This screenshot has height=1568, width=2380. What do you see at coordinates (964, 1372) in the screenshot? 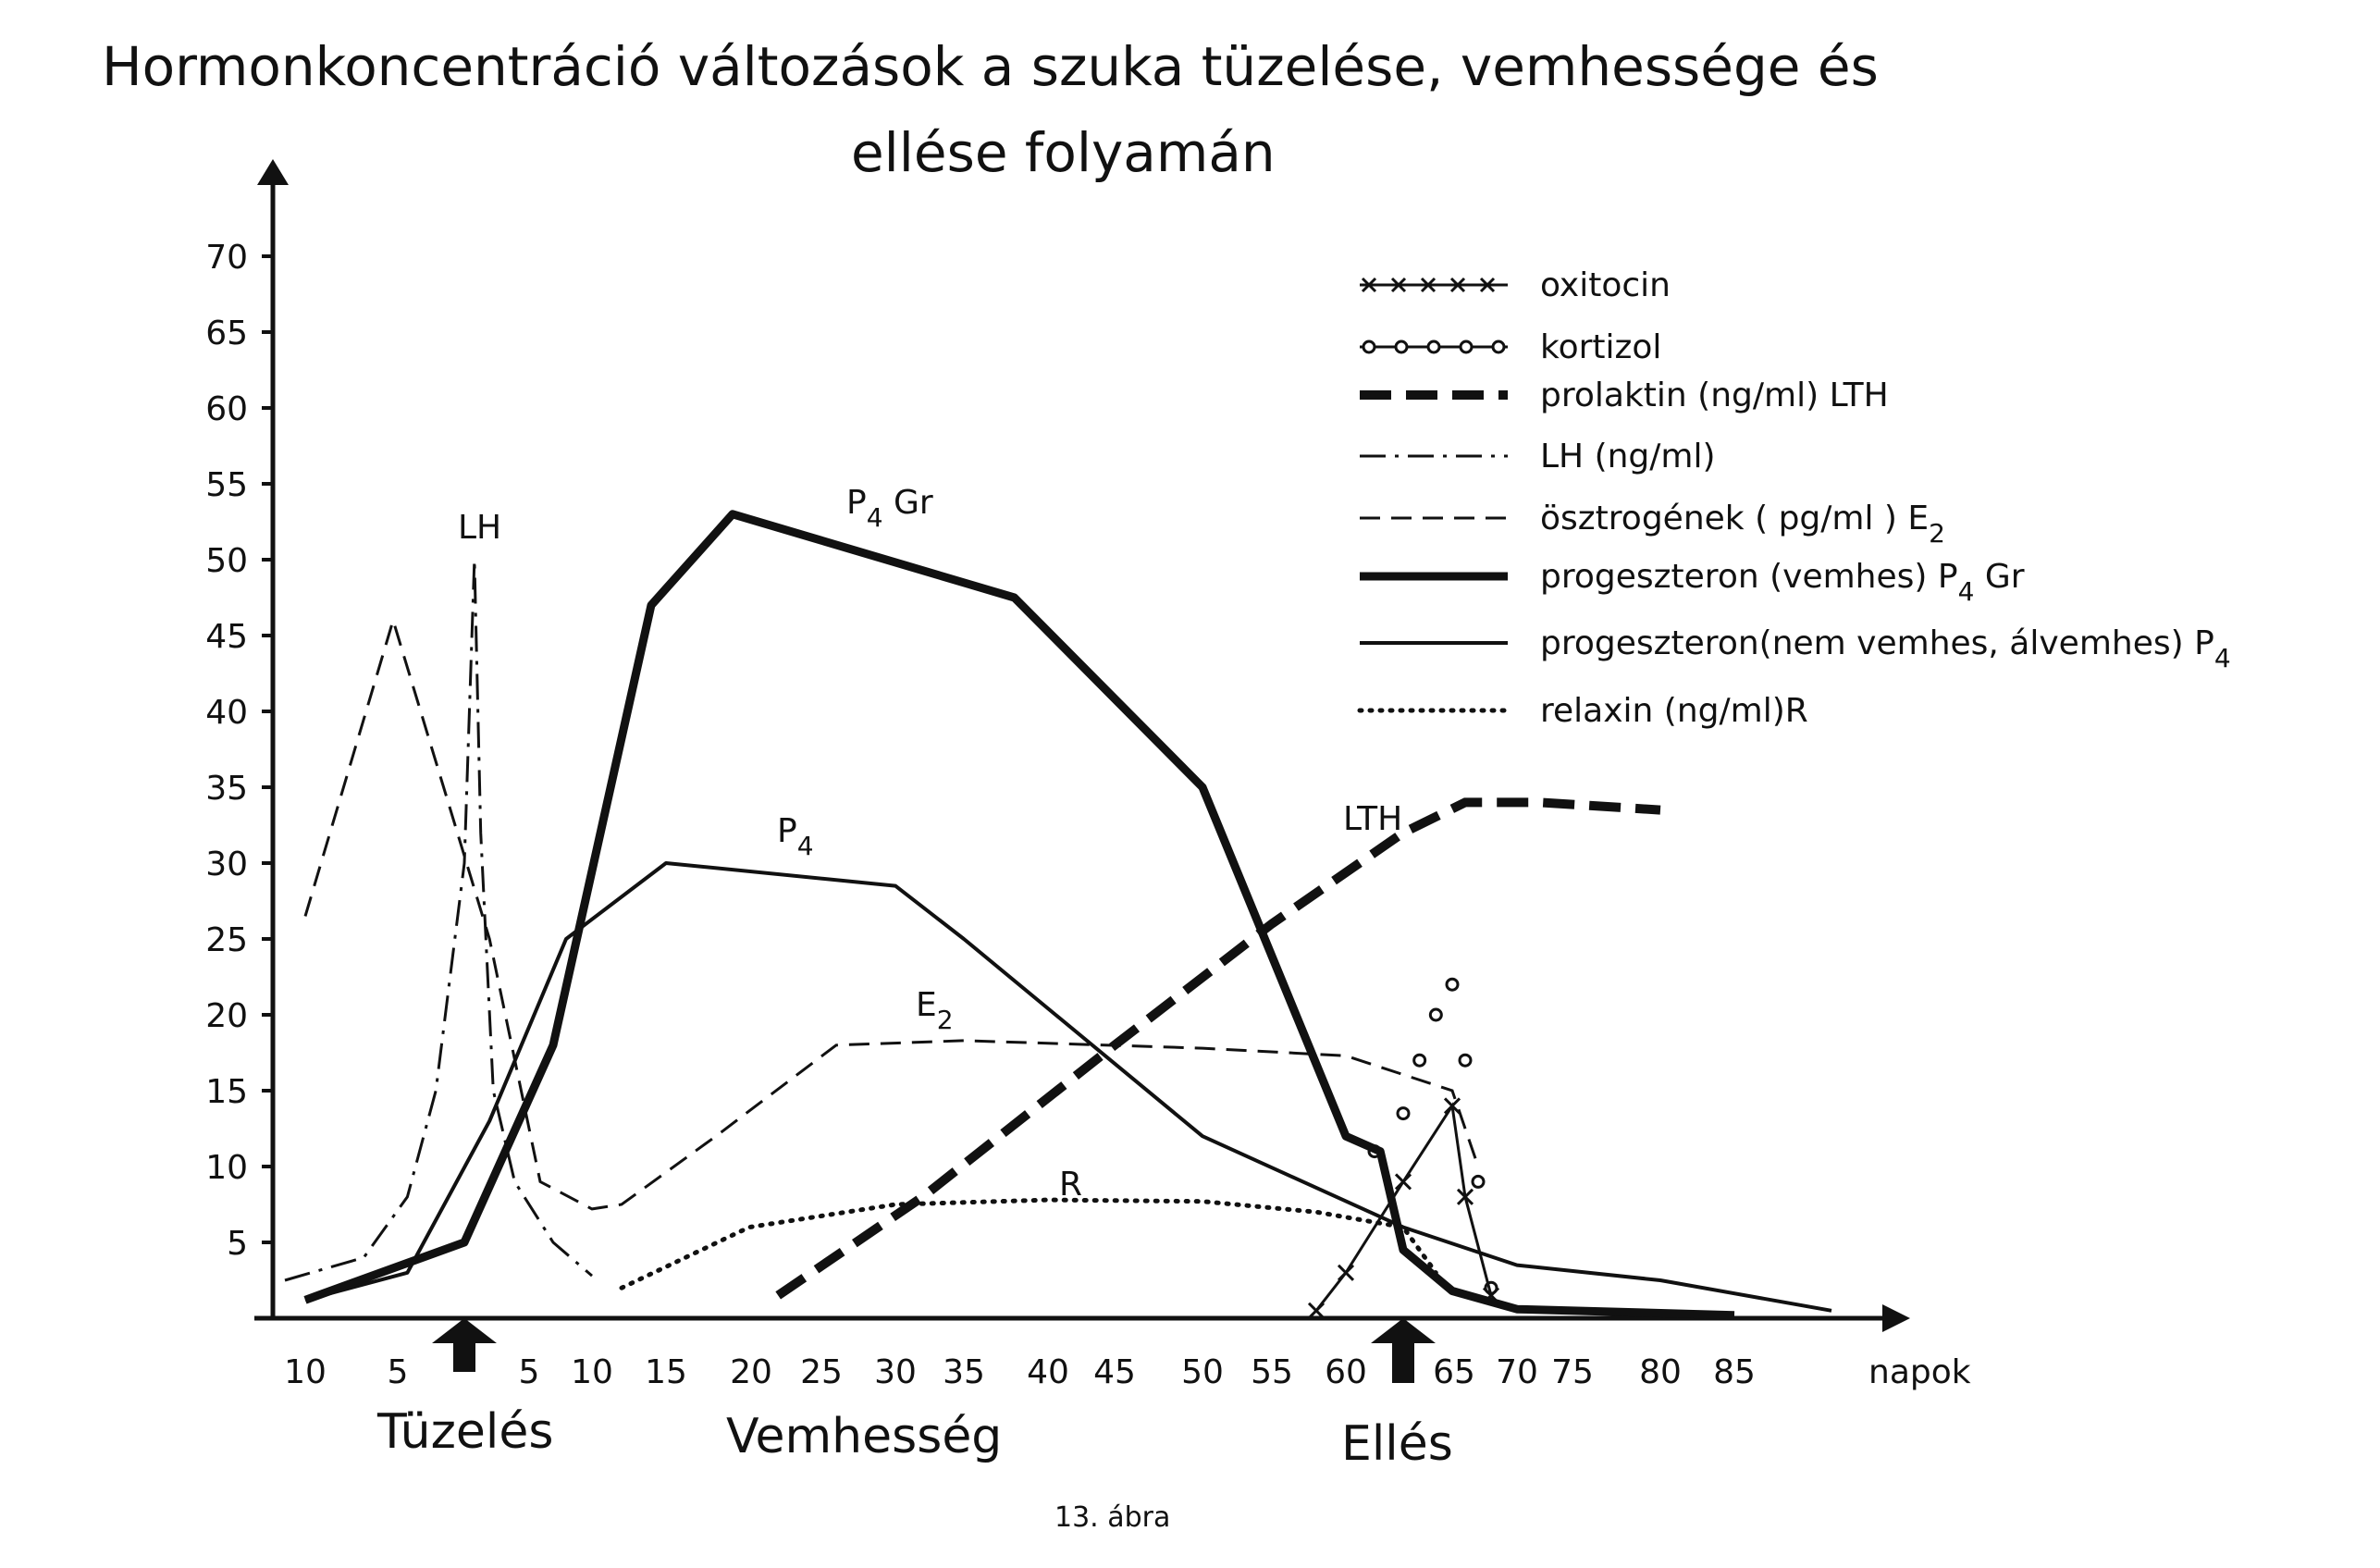
I see `x-tick-label: 35` at bounding box center [964, 1372].